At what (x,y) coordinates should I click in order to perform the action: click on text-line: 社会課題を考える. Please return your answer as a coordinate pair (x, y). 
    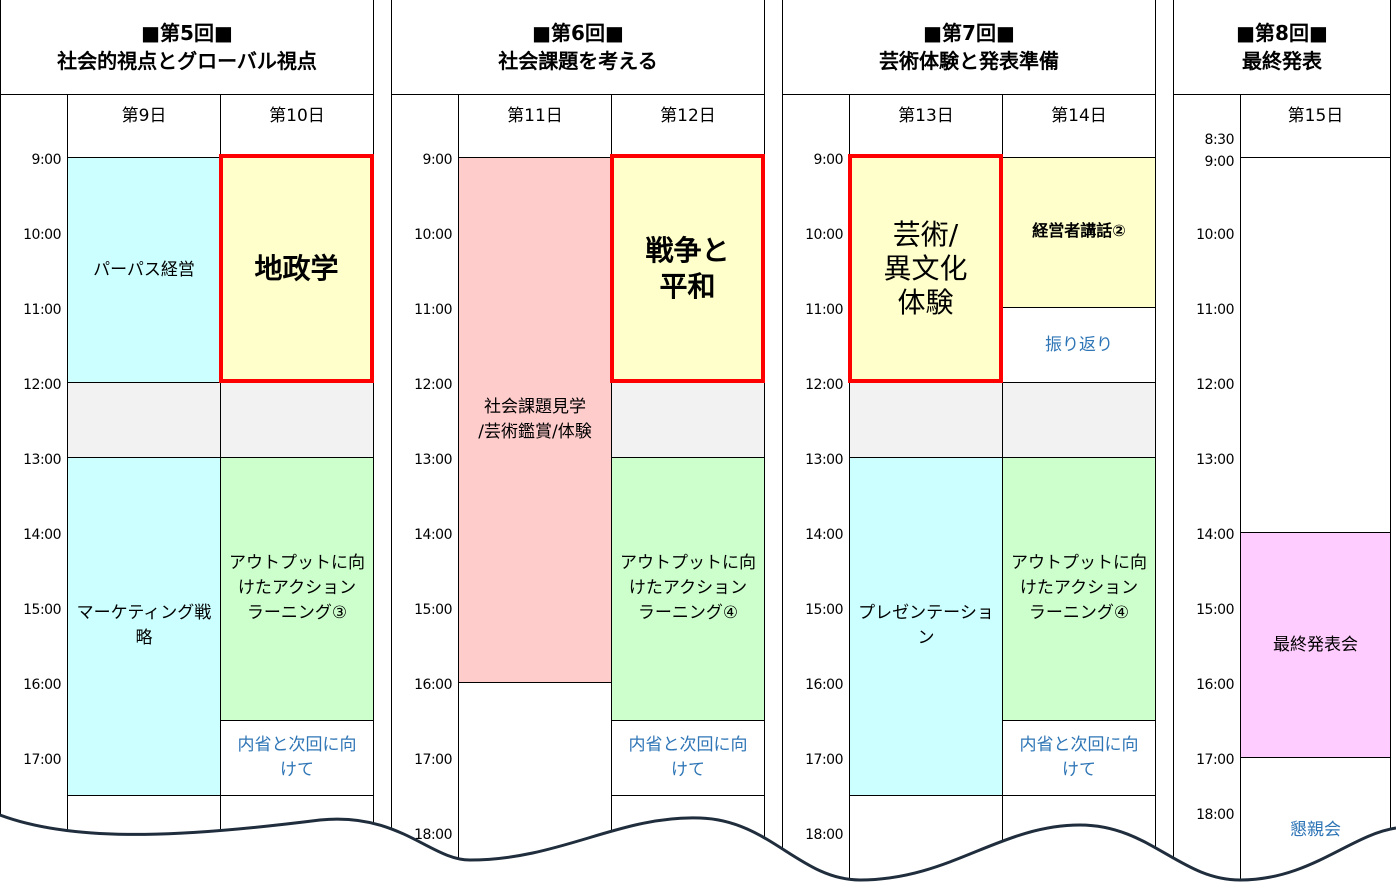
    Looking at the image, I should click on (578, 61).